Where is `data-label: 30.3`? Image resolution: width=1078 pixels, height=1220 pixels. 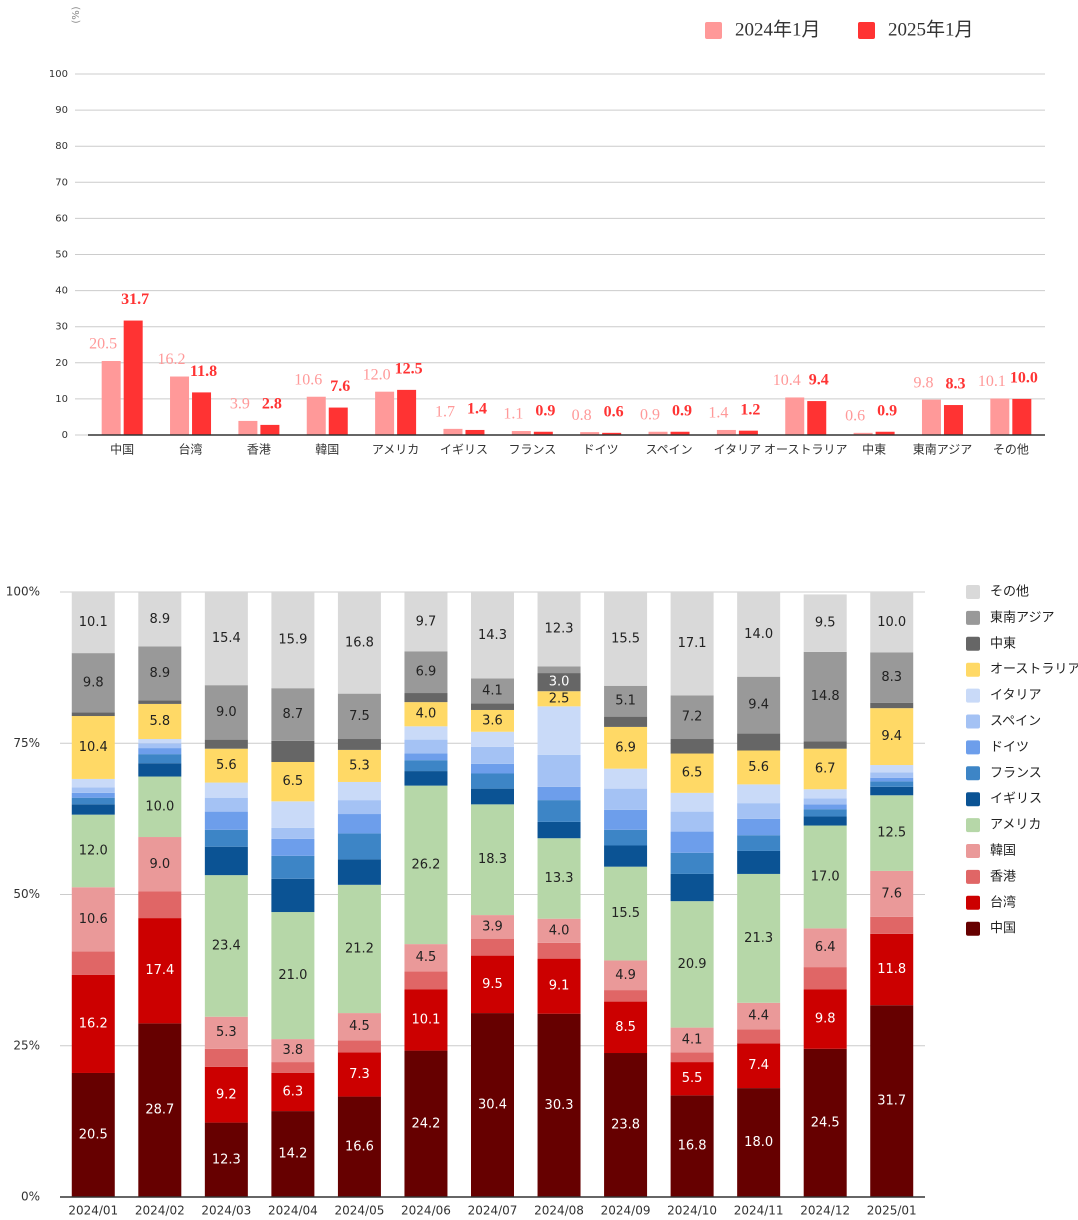 data-label: 30.3 is located at coordinates (559, 1105).